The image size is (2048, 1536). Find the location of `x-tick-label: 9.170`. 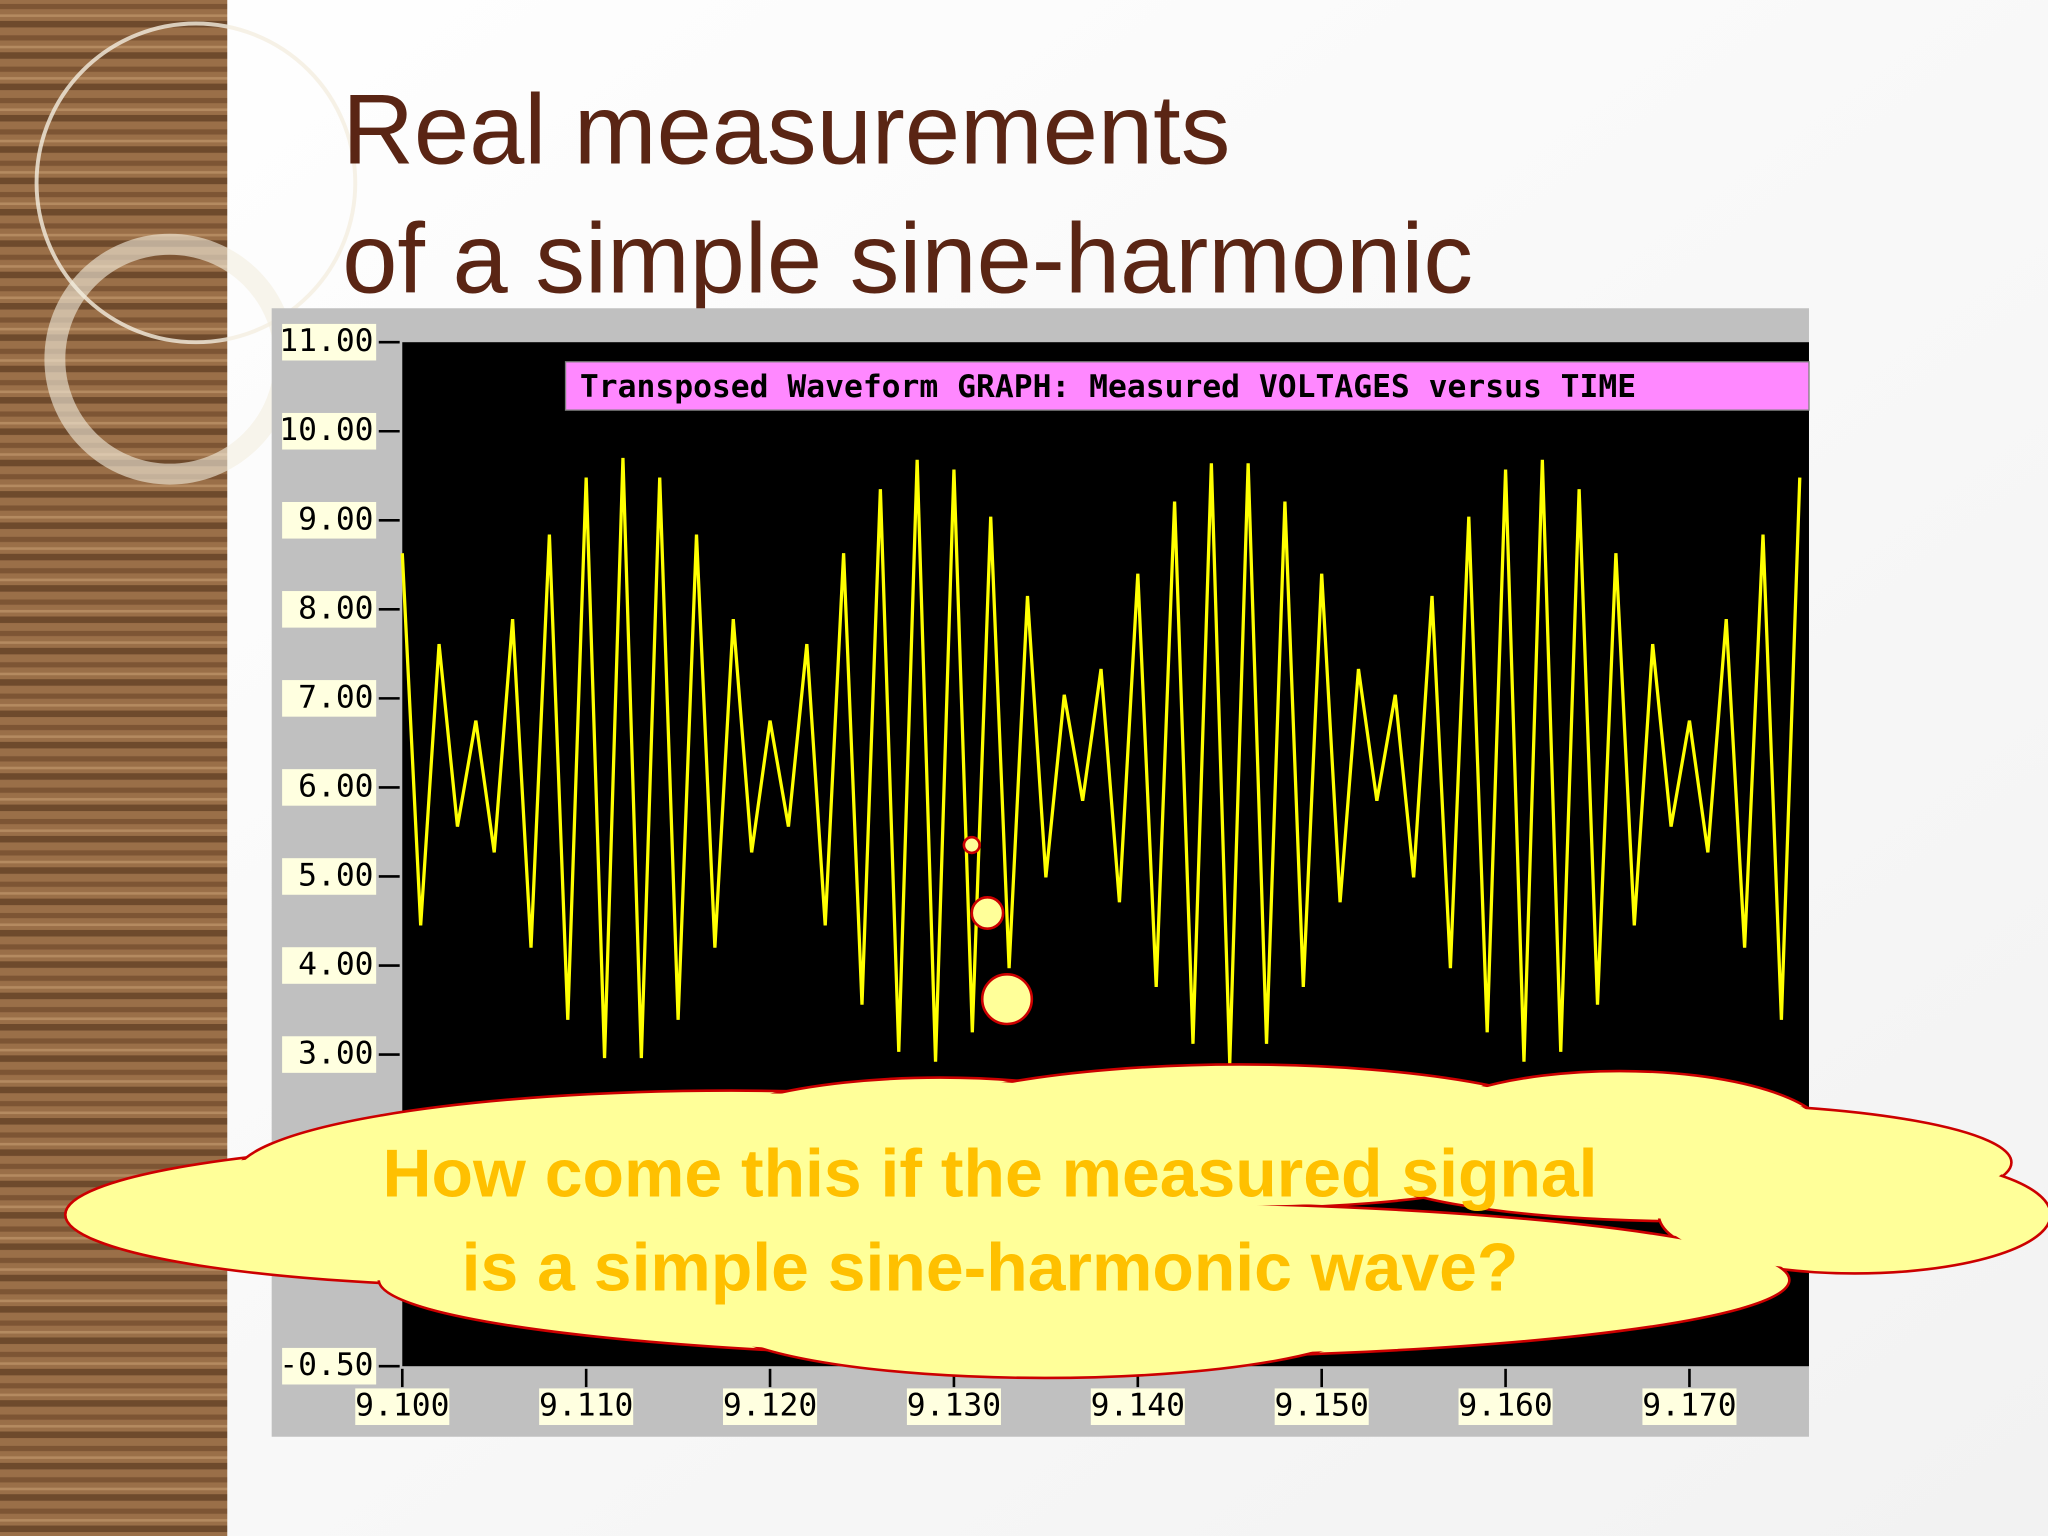

x-tick-label: 9.170 is located at coordinates (1689, 1406).